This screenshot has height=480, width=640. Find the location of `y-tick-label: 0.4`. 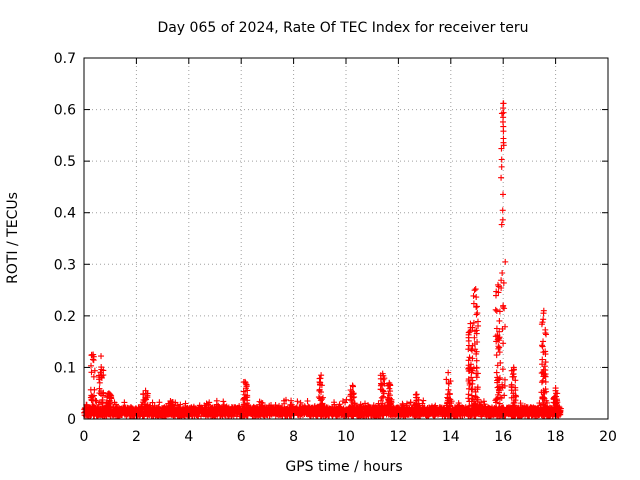

y-tick-label: 0.4 is located at coordinates (65, 214).